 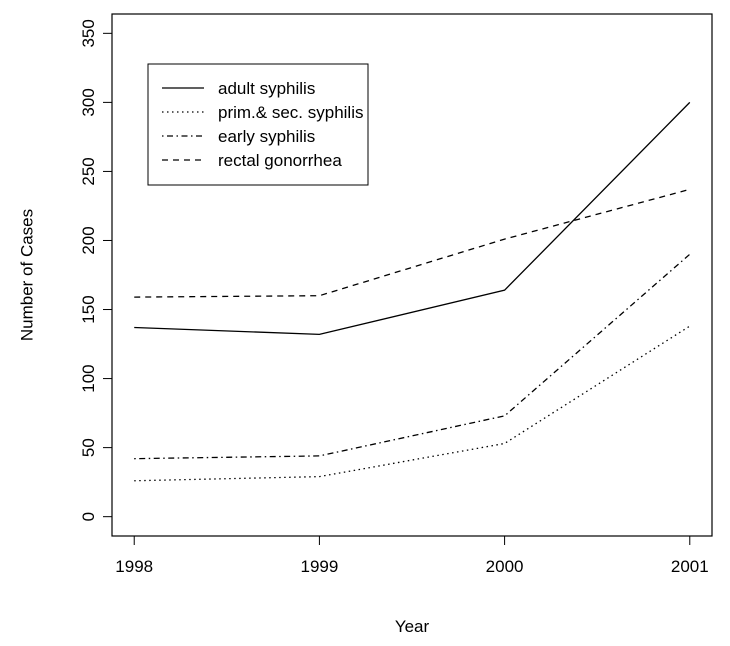 What do you see at coordinates (88, 516) in the screenshot?
I see `y-tick-label: 0` at bounding box center [88, 516].